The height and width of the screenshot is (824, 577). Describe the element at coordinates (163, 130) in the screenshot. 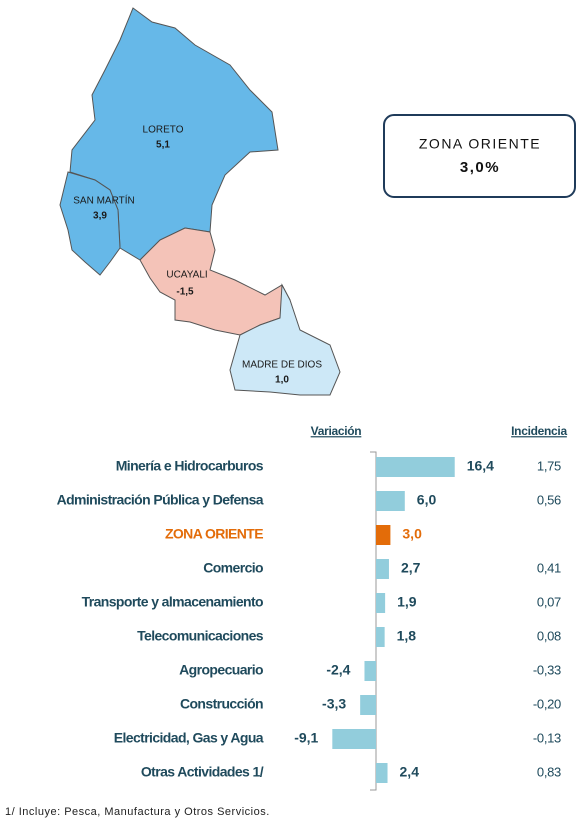

I see `region-name: LORETO` at that location.